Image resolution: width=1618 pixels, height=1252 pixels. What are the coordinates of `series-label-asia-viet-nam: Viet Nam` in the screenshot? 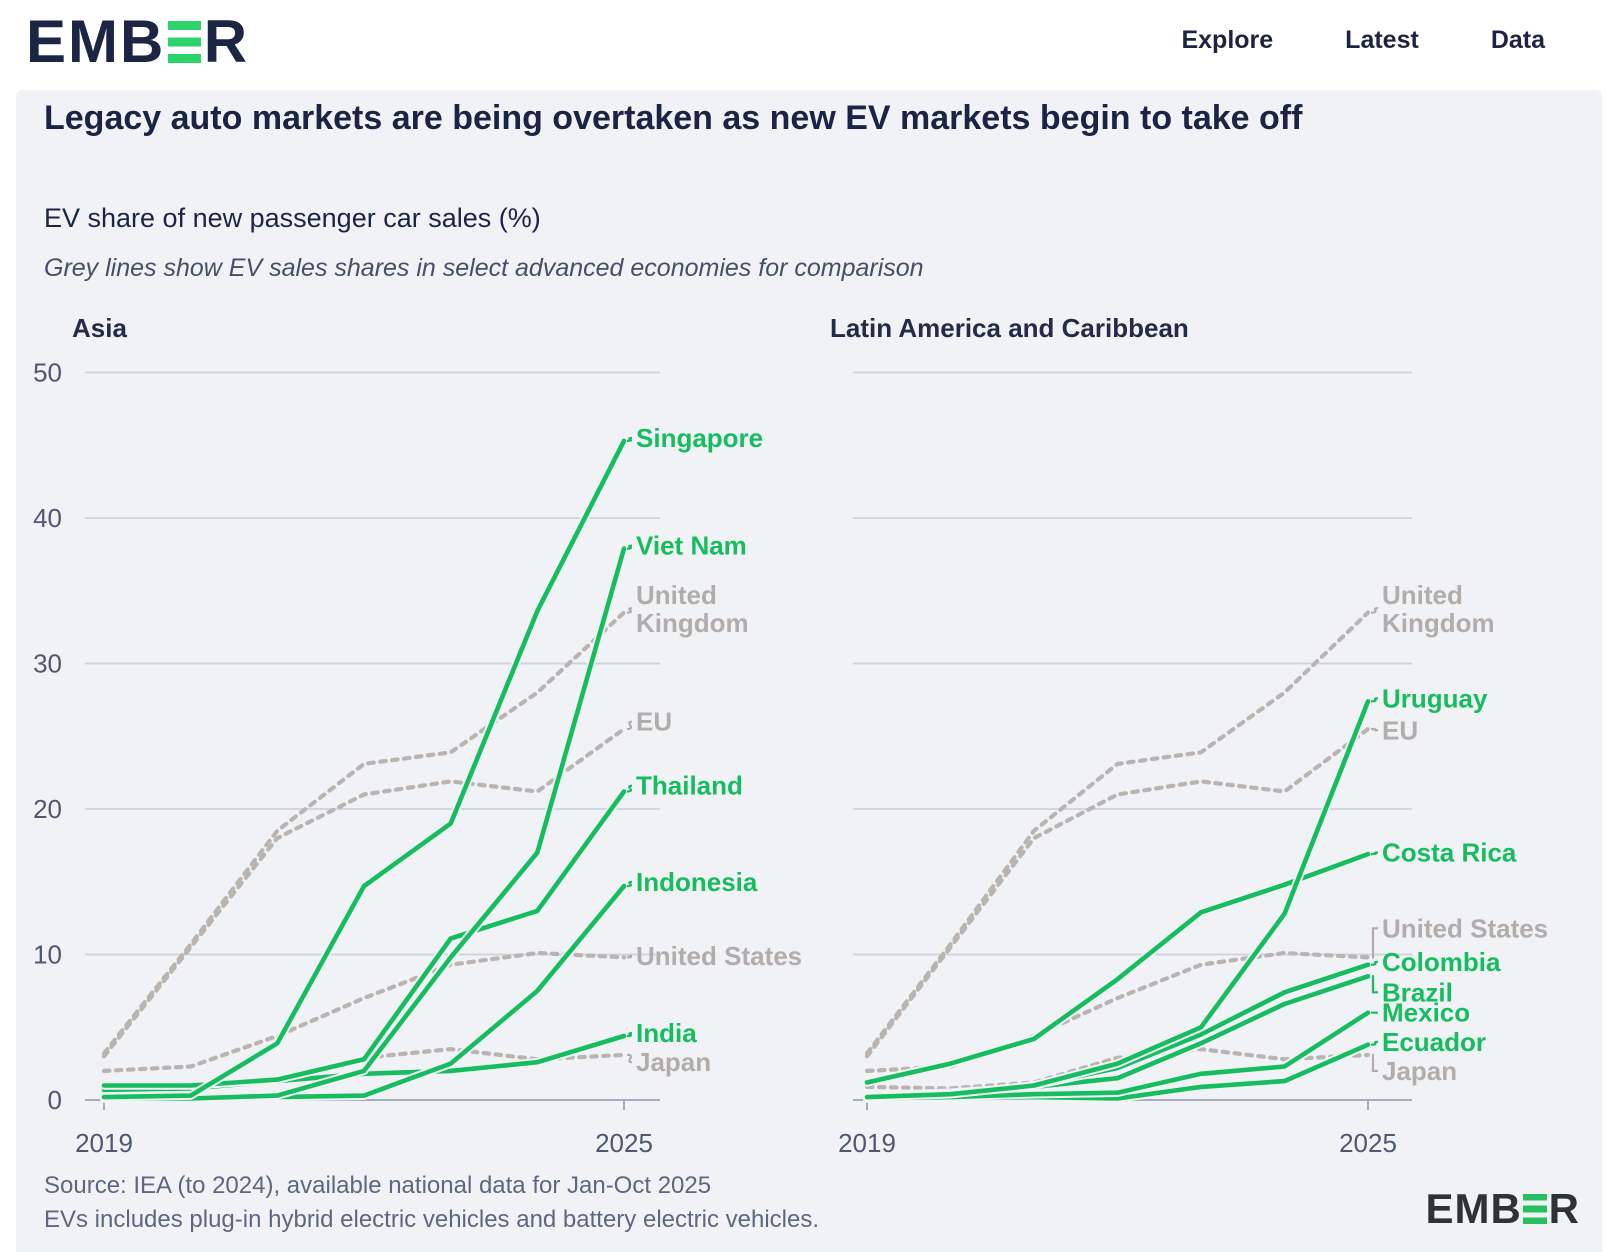 It's located at (691, 546).